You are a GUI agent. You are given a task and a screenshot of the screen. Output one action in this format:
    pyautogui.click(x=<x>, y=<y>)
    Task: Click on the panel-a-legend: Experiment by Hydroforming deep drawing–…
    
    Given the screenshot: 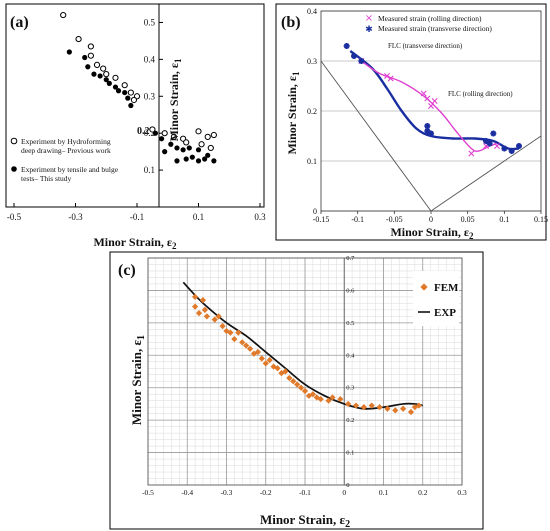 What is the action you would take?
    pyautogui.click(x=64, y=160)
    